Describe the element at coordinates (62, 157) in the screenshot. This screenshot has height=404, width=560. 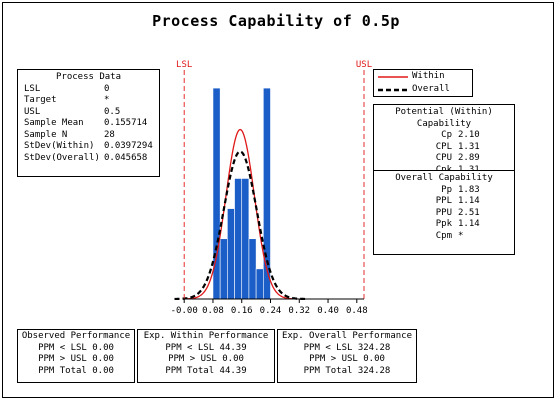
I see `stat-label: StDev(Overall)` at that location.